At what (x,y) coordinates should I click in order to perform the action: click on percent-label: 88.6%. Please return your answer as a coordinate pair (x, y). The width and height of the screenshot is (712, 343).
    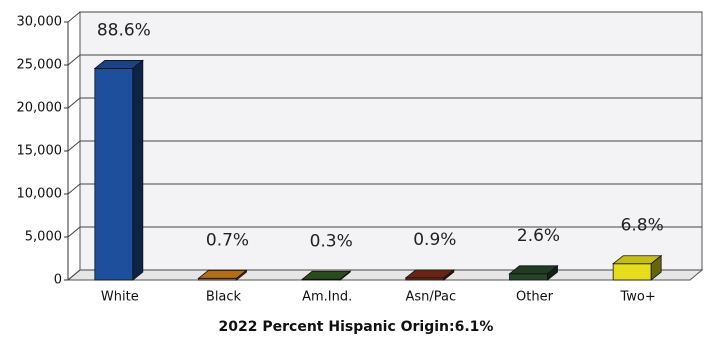
    Looking at the image, I should click on (124, 30).